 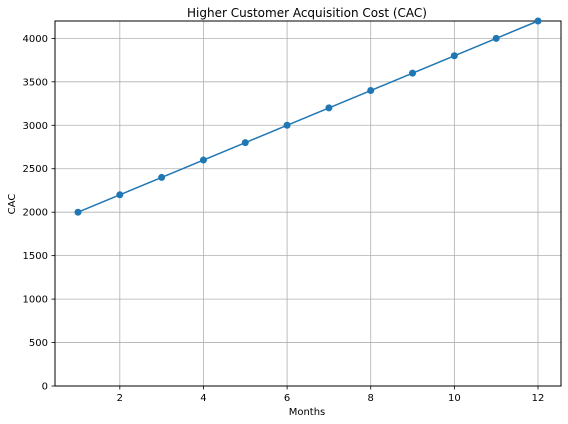 I want to click on y-tick-label: 2500, so click(x=35, y=169).